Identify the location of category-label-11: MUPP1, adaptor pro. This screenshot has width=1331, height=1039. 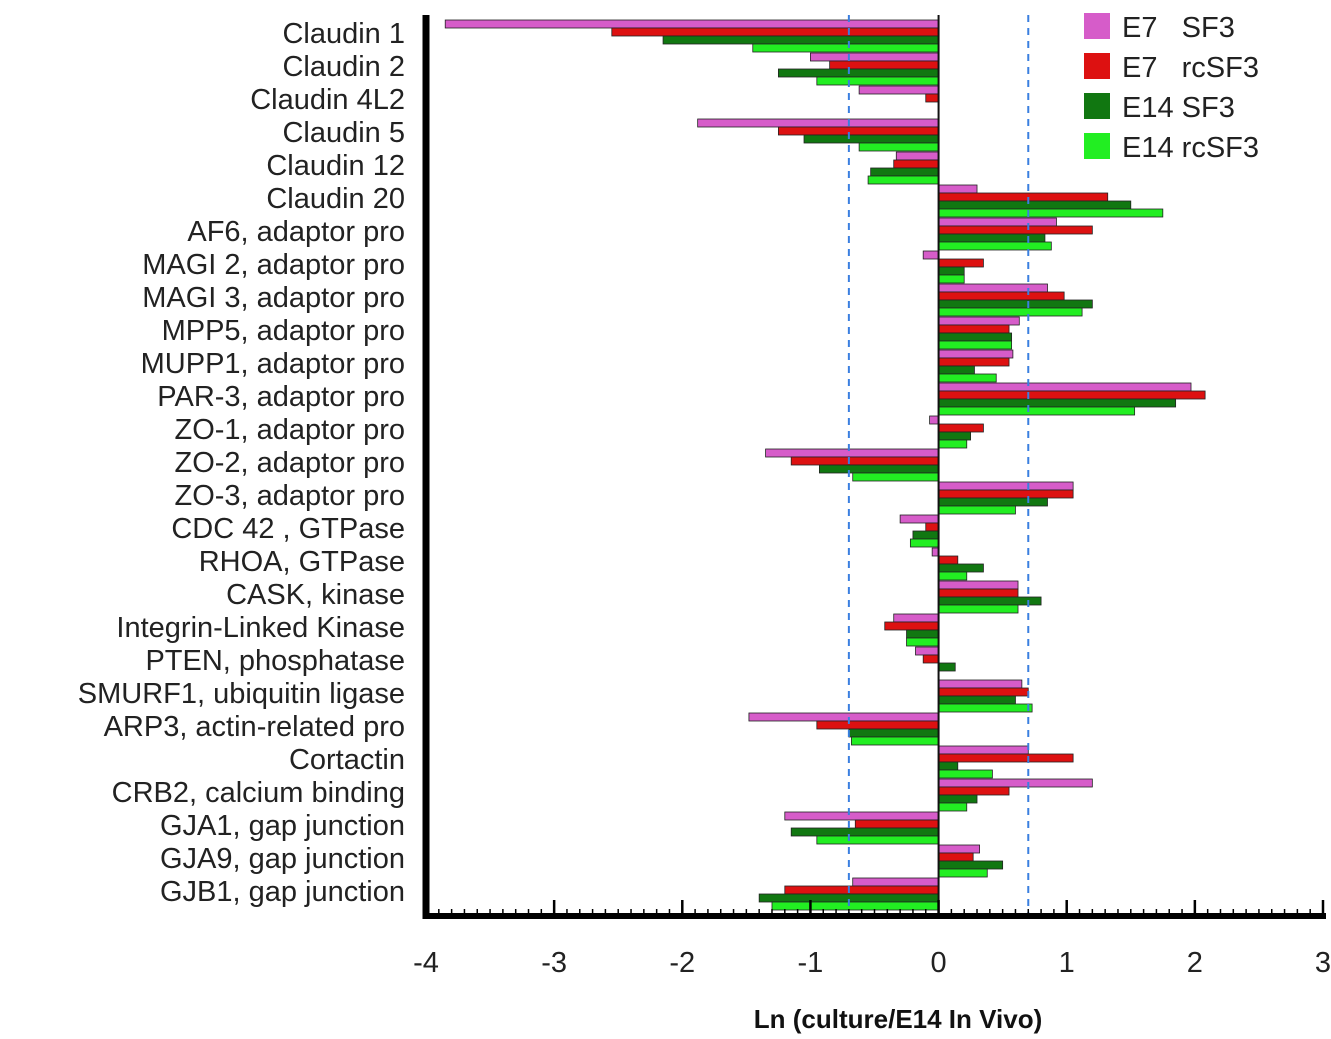
(273, 364).